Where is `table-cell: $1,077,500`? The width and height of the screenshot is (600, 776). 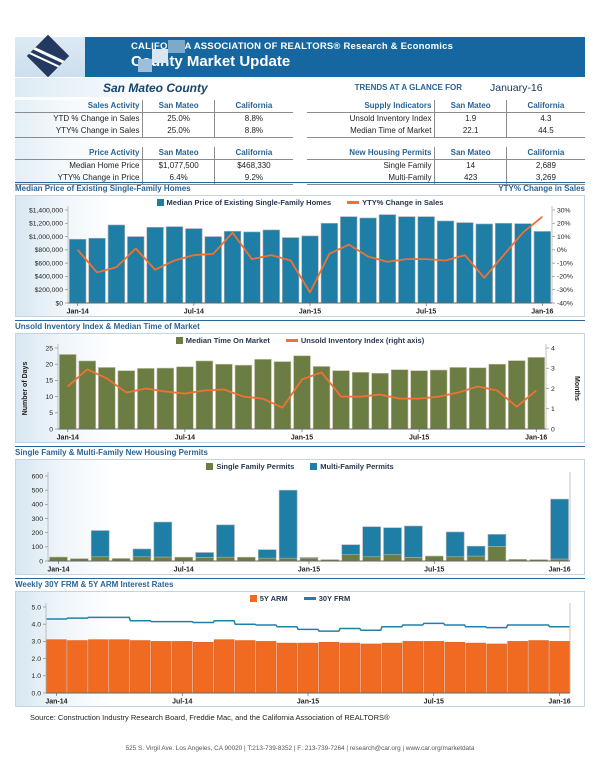
table-cell: $1,077,500 is located at coordinates (178, 165).